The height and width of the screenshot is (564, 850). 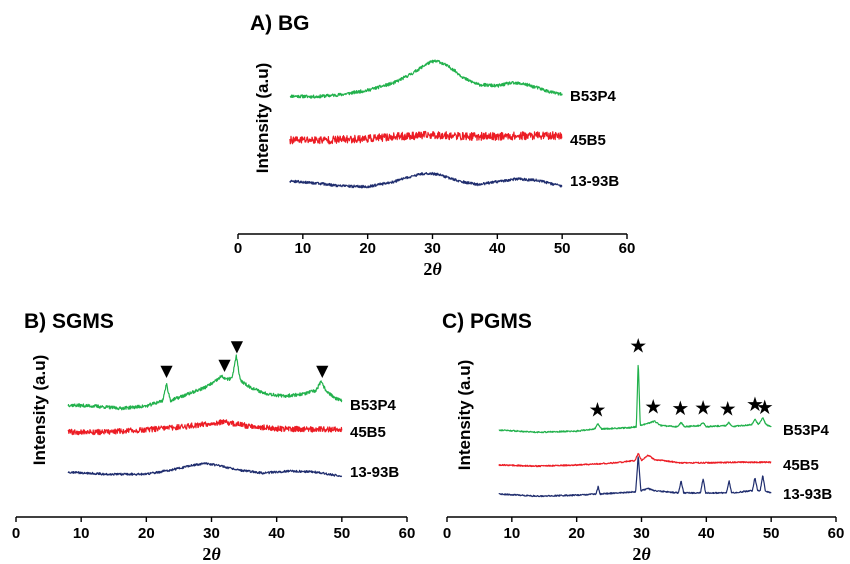 I want to click on panel-title: A) BG, so click(x=280, y=23).